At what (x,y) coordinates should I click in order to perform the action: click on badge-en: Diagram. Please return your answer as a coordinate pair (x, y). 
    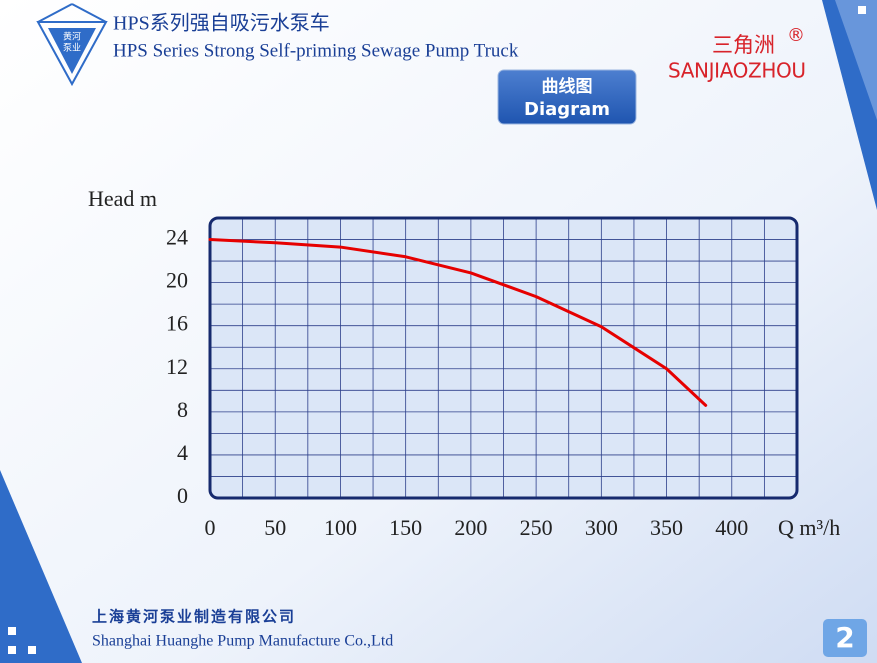
    Looking at the image, I should click on (567, 109).